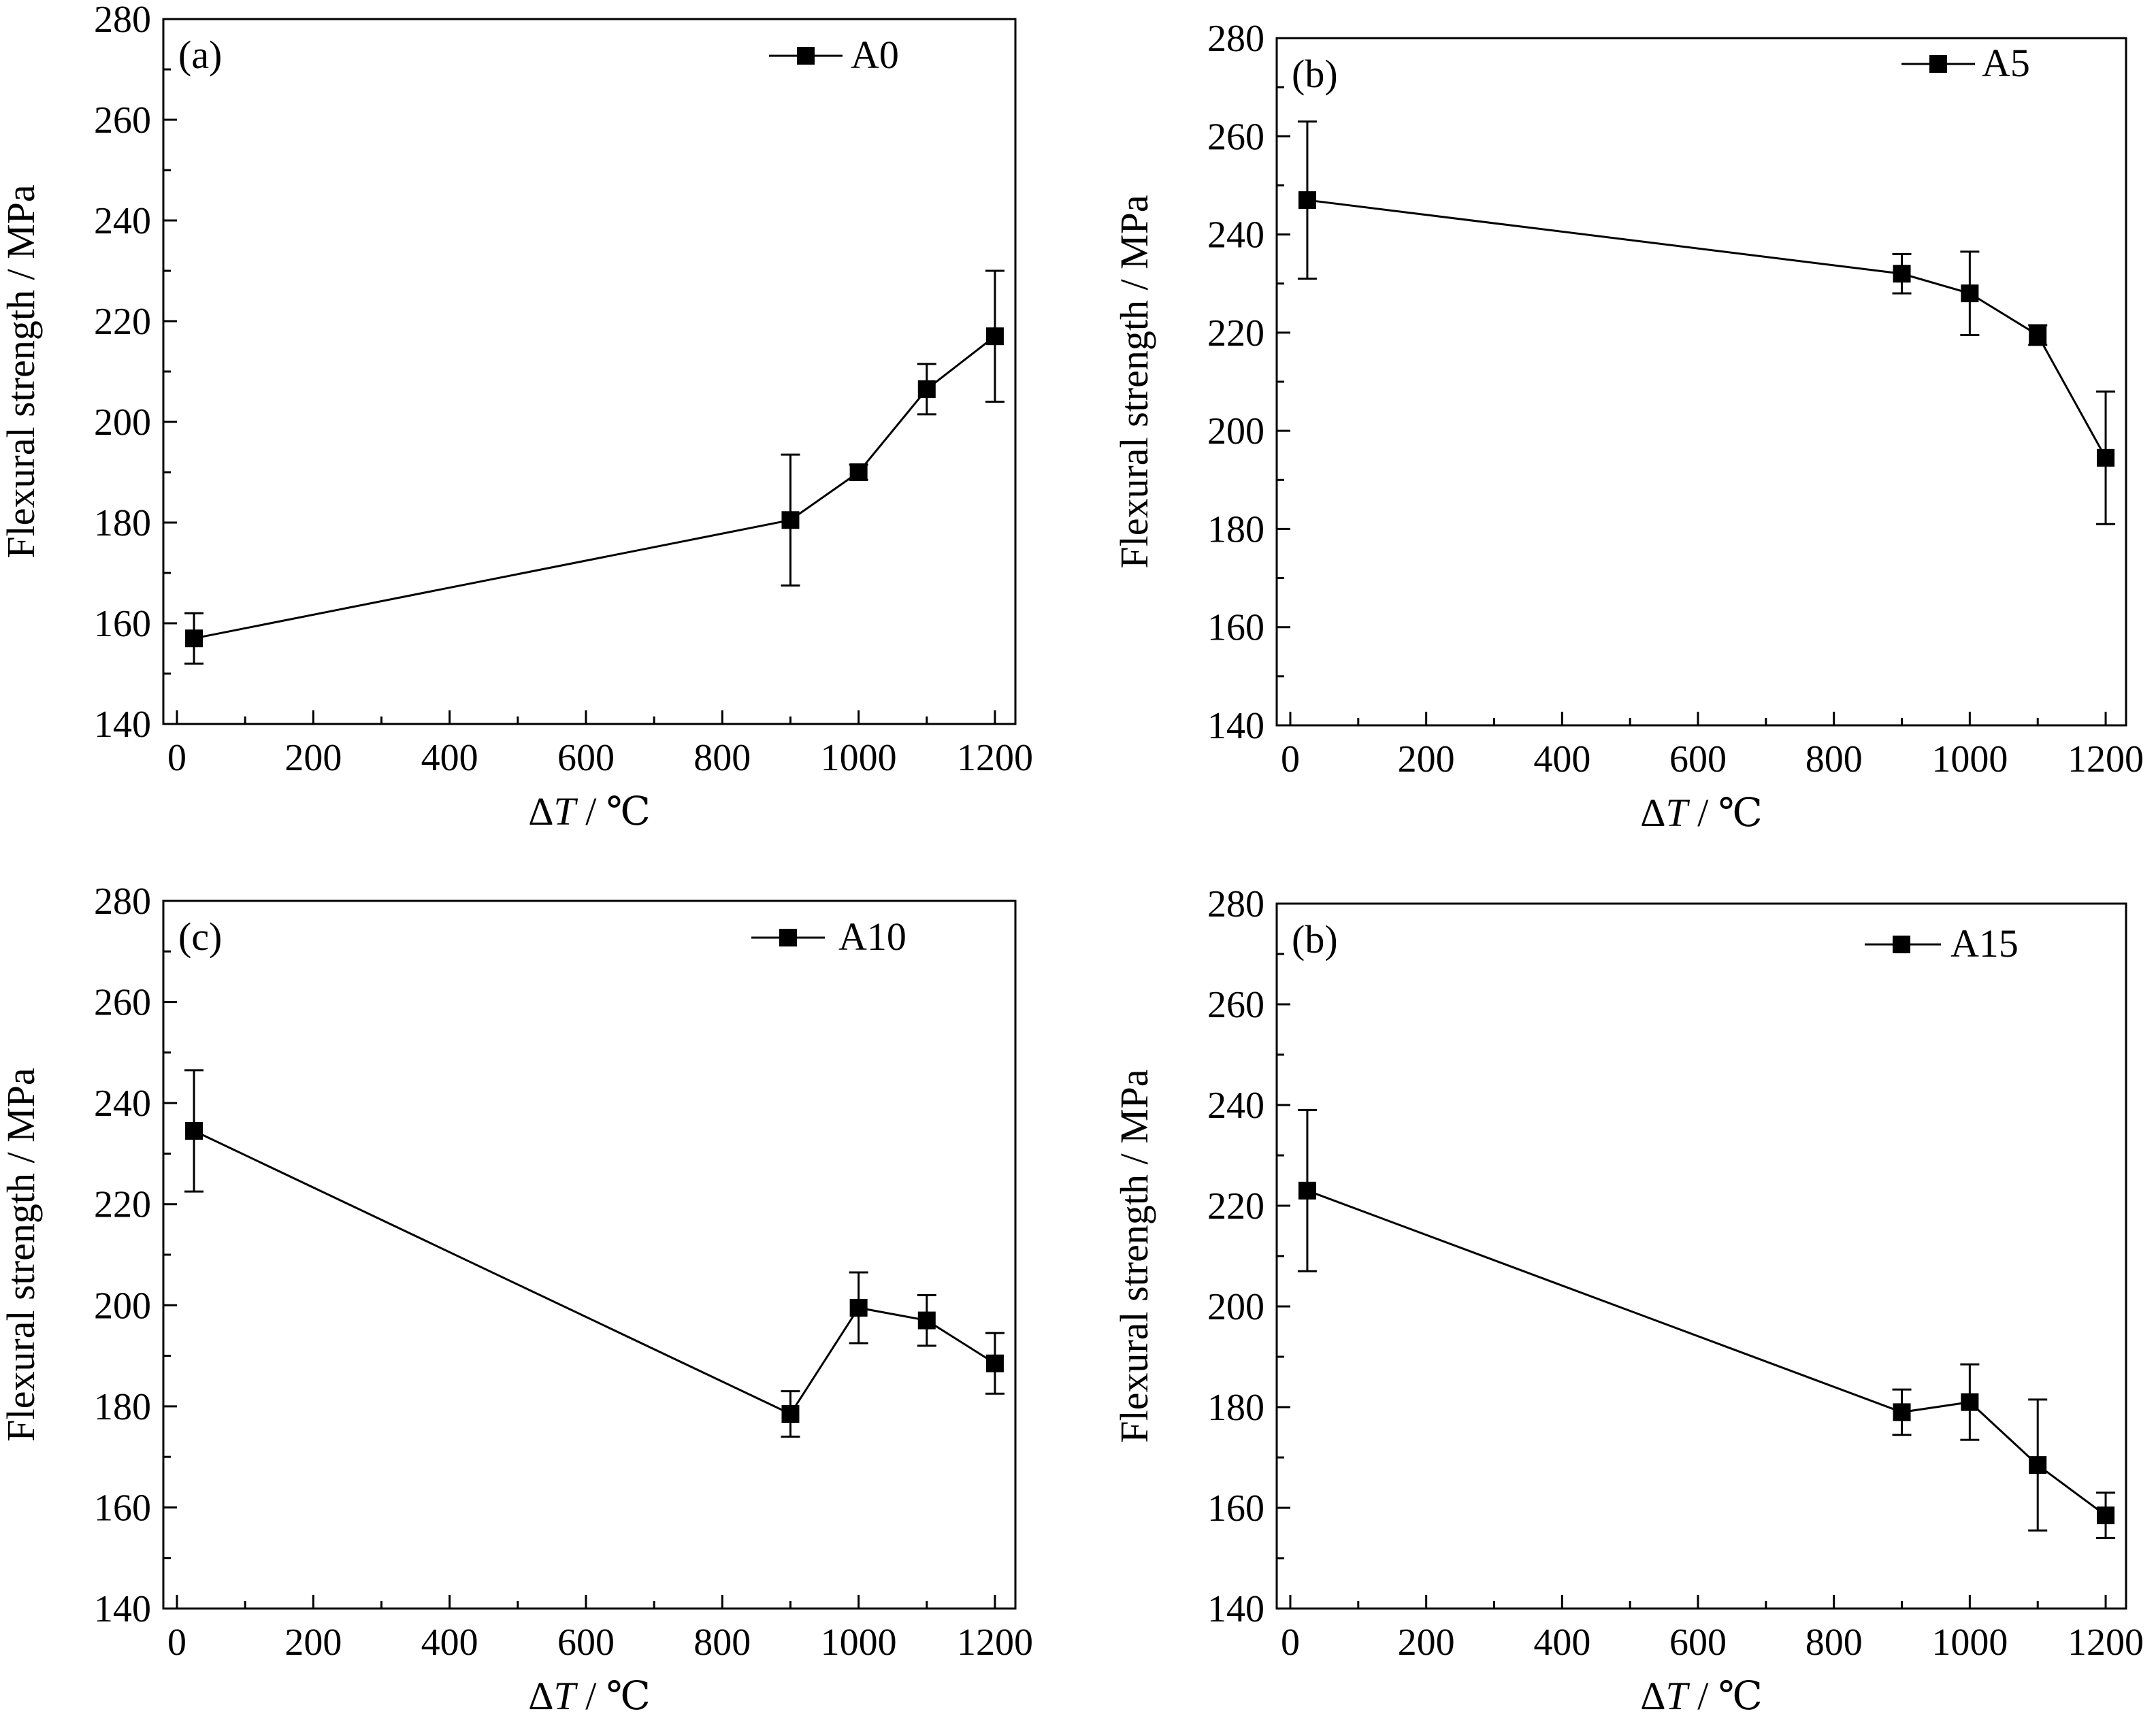 This screenshot has width=2156, height=1714. Describe the element at coordinates (875, 55) in the screenshot. I see `legend-label: A0` at that location.